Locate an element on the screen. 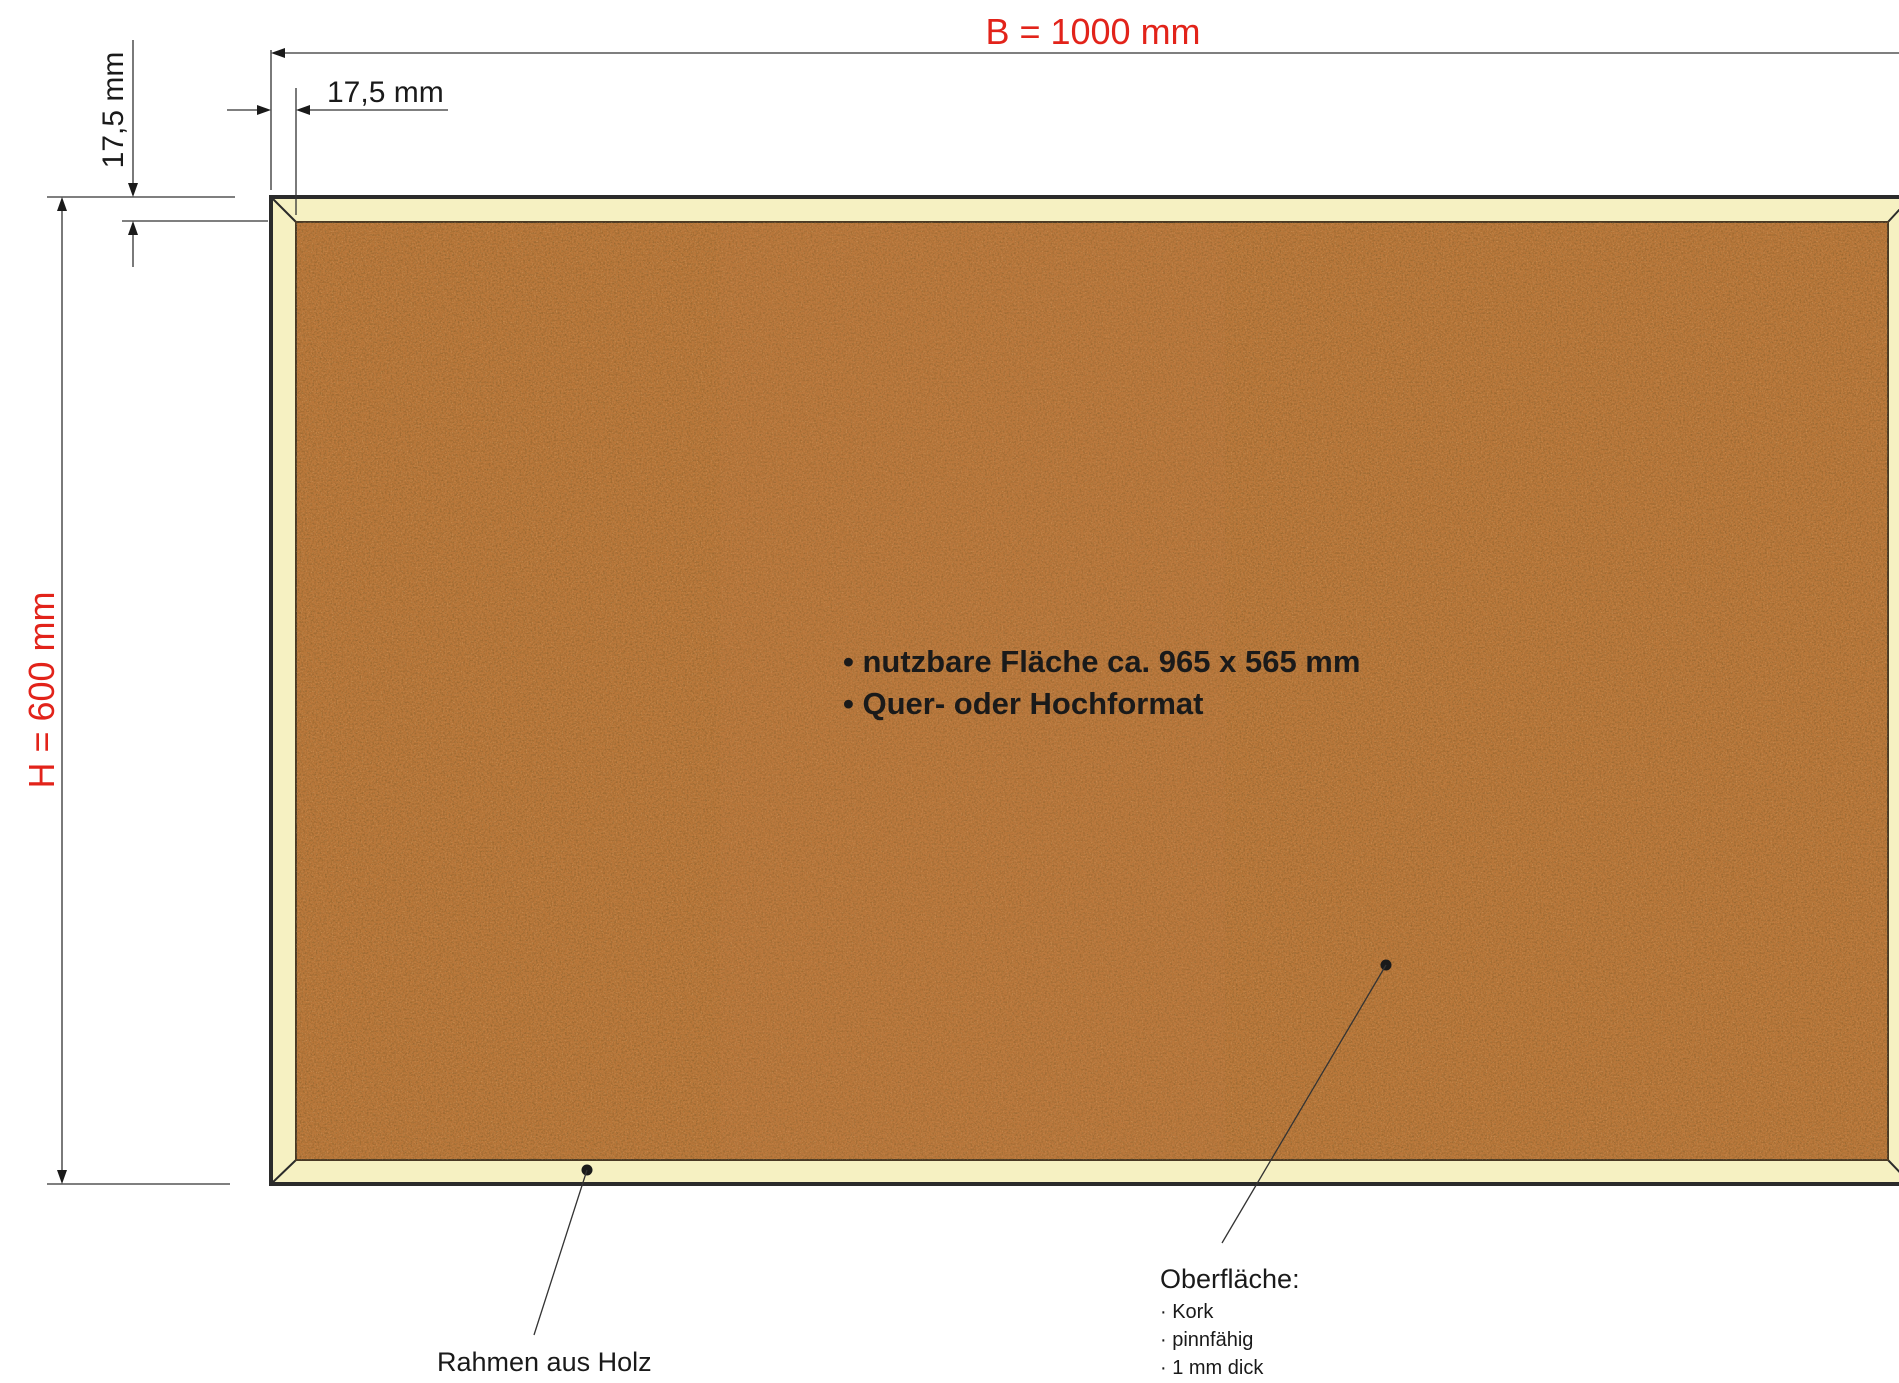 This screenshot has width=1899, height=1383. frame-callout-label: Rahmen aus Holz is located at coordinates (544, 1362).